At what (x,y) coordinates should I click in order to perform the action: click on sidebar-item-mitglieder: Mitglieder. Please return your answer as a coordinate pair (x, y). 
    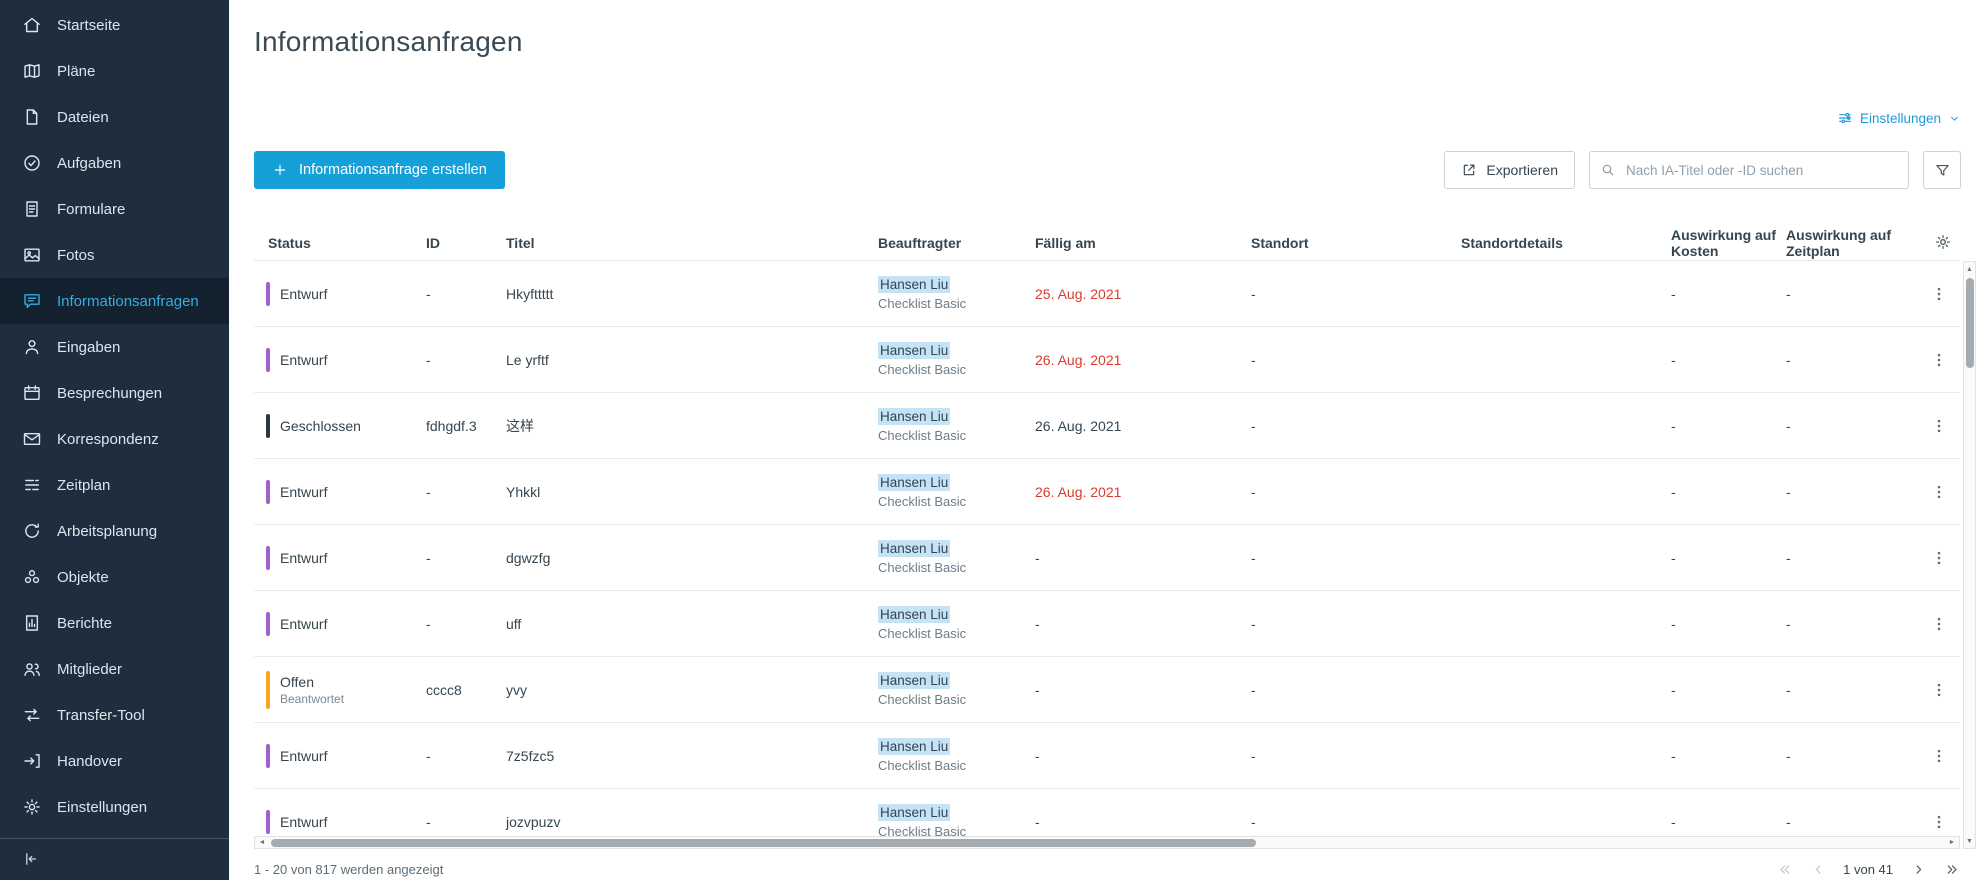
    Looking at the image, I should click on (114, 669).